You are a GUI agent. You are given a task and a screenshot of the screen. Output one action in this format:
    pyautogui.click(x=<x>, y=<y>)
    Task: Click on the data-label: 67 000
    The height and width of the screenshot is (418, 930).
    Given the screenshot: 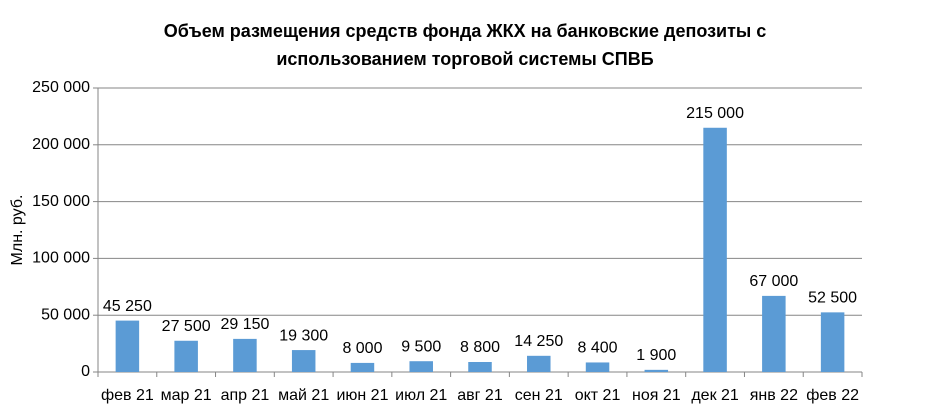 What is the action you would take?
    pyautogui.click(x=773, y=281)
    